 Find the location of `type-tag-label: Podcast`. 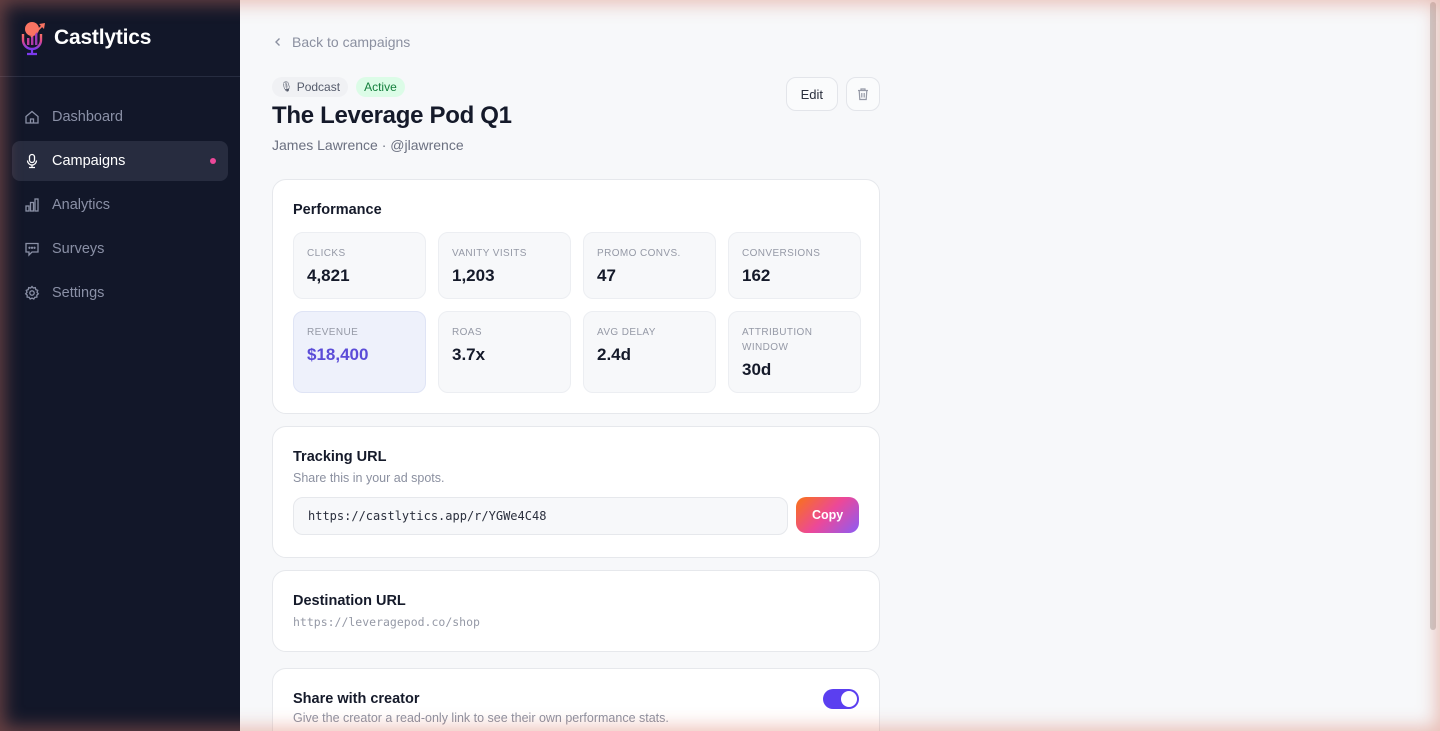

type-tag-label: Podcast is located at coordinates (318, 87).